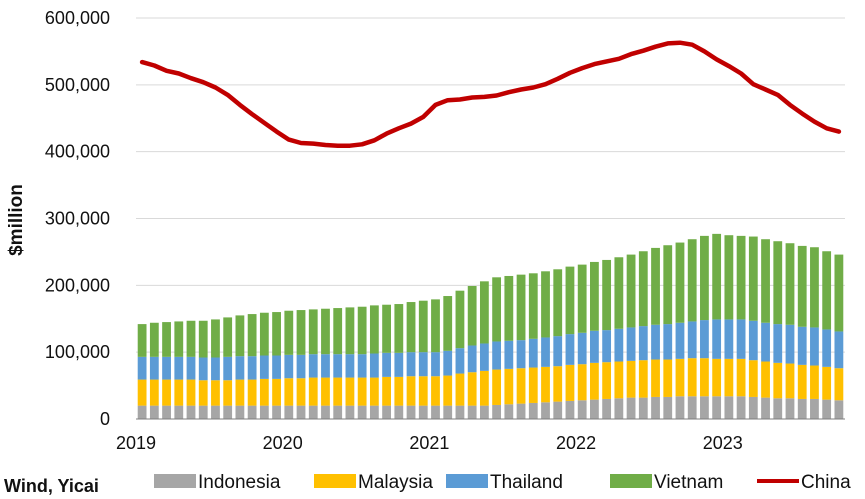  Describe the element at coordinates (77, 152) in the screenshot. I see `y-tick-label: 400,000` at that location.